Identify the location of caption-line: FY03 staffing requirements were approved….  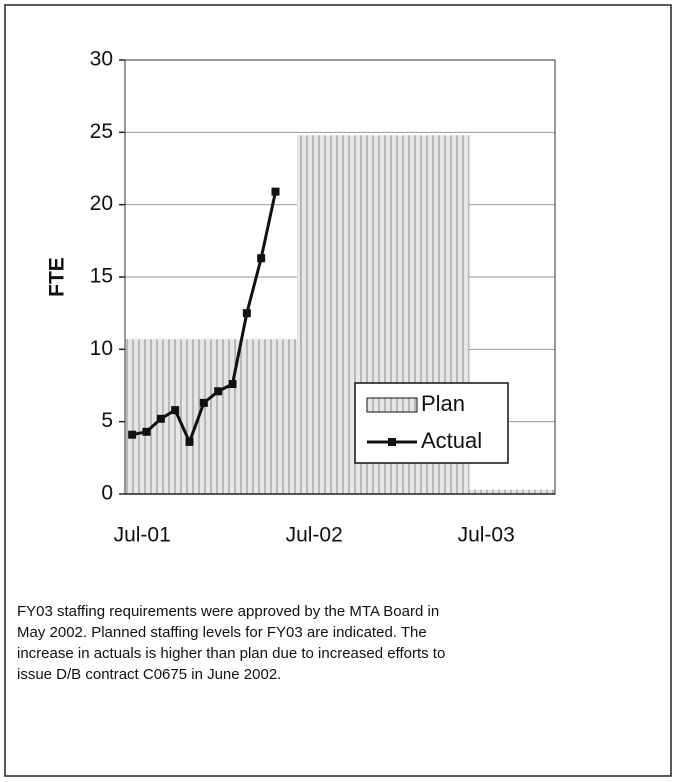
(228, 611).